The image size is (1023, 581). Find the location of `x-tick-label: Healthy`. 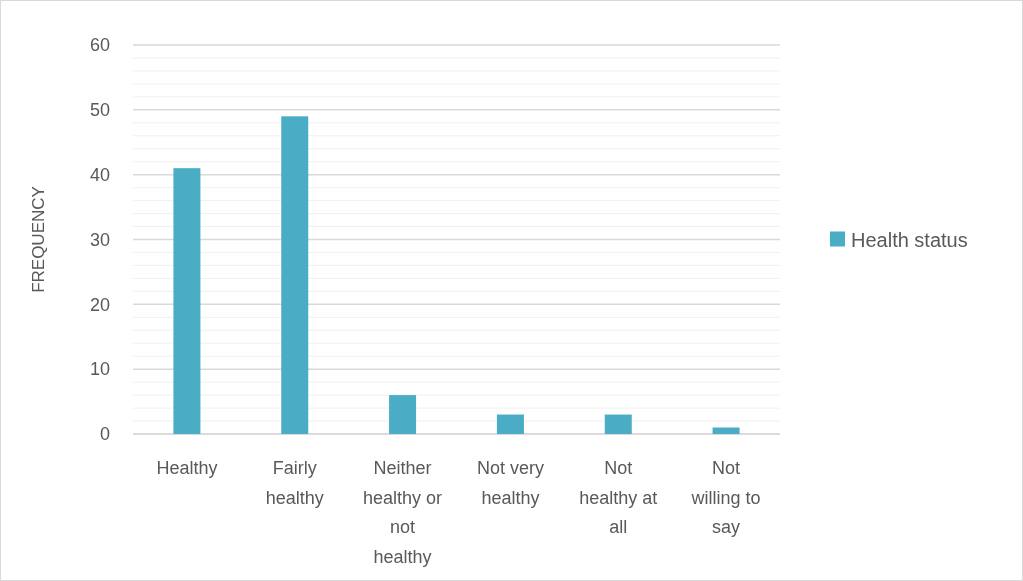

x-tick-label: Healthy is located at coordinates (187, 468).